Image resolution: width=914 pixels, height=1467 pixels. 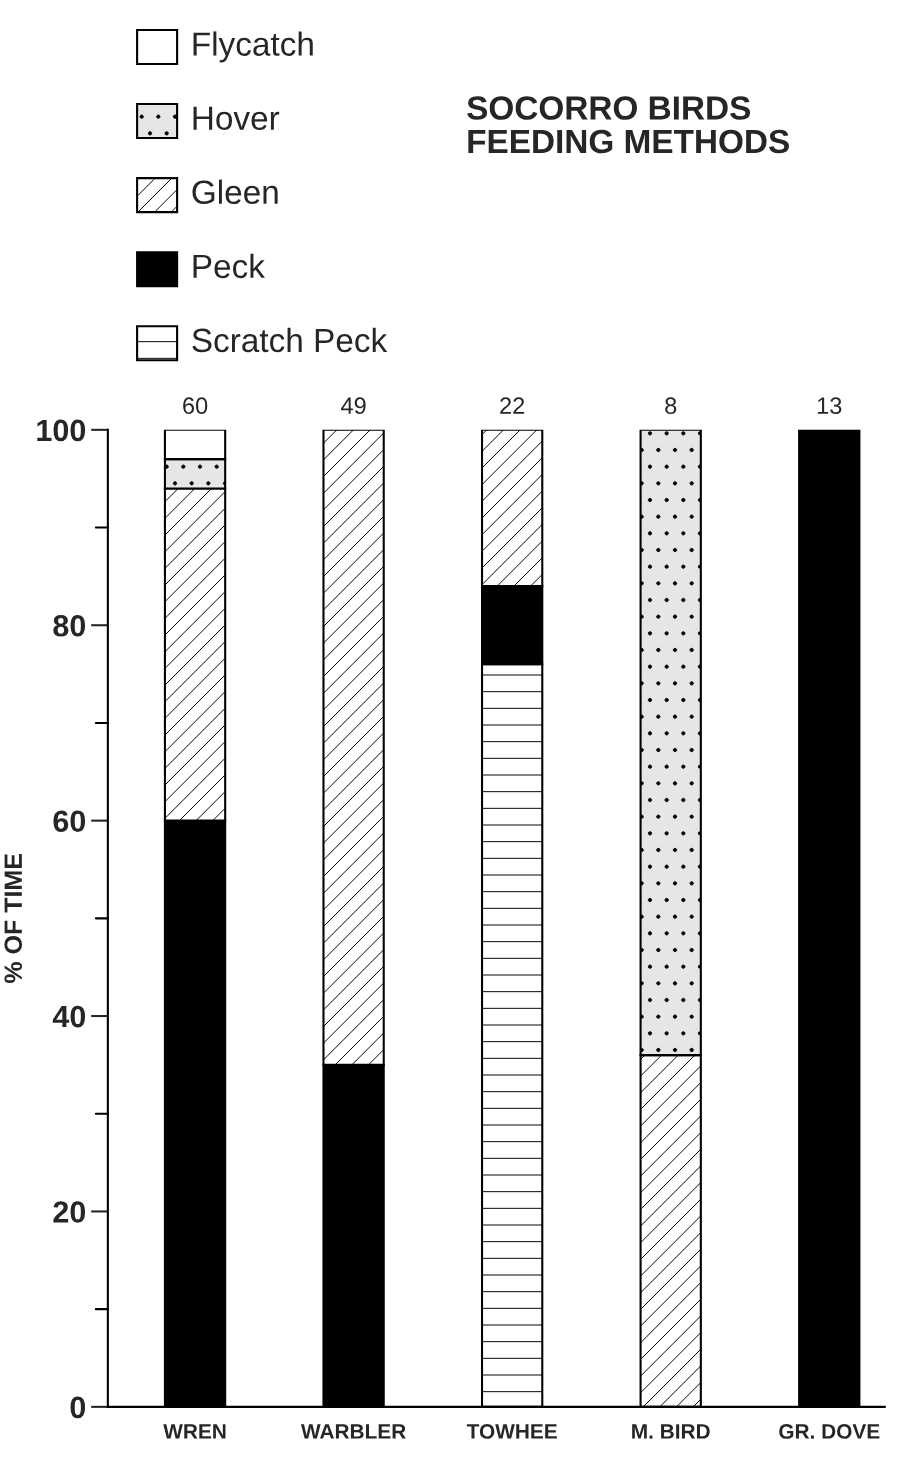 What do you see at coordinates (353, 1431) in the screenshot?
I see `x-tick-label: WARBLER` at bounding box center [353, 1431].